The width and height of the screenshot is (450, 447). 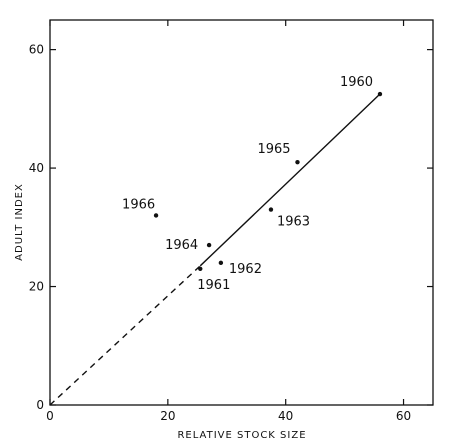 What do you see at coordinates (36, 50) in the screenshot?
I see `y-tick-label: 60` at bounding box center [36, 50].